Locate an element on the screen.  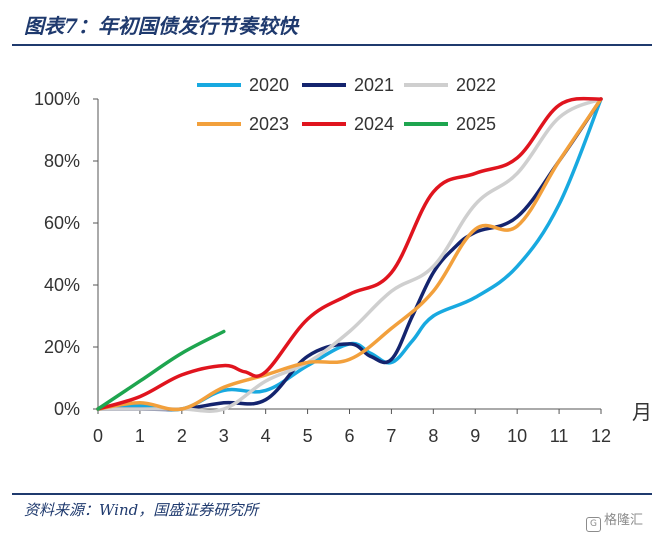
source-divider is located at coordinates (332, 494).